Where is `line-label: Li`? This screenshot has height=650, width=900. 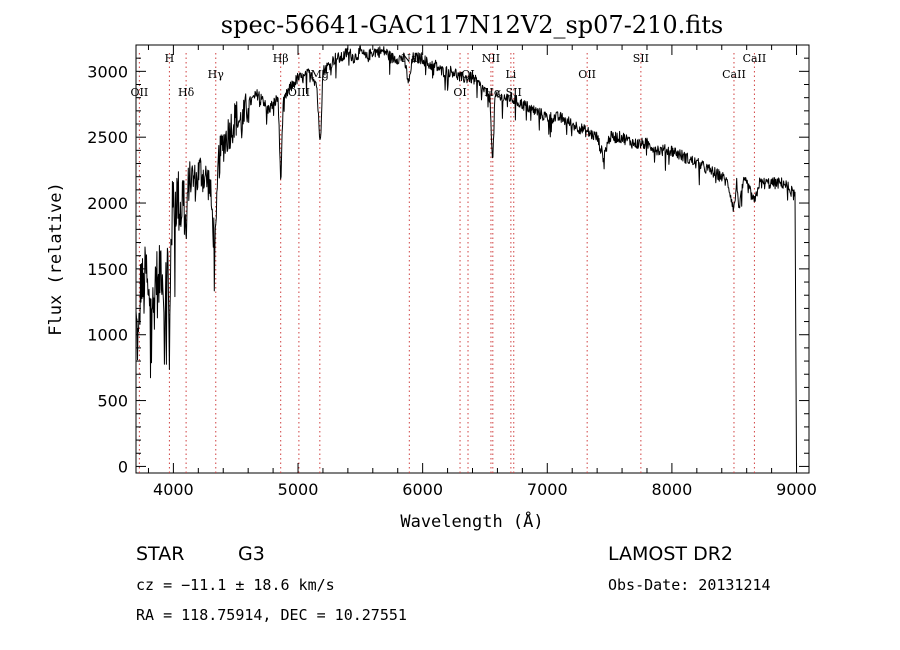
line-label: Li is located at coordinates (510, 74).